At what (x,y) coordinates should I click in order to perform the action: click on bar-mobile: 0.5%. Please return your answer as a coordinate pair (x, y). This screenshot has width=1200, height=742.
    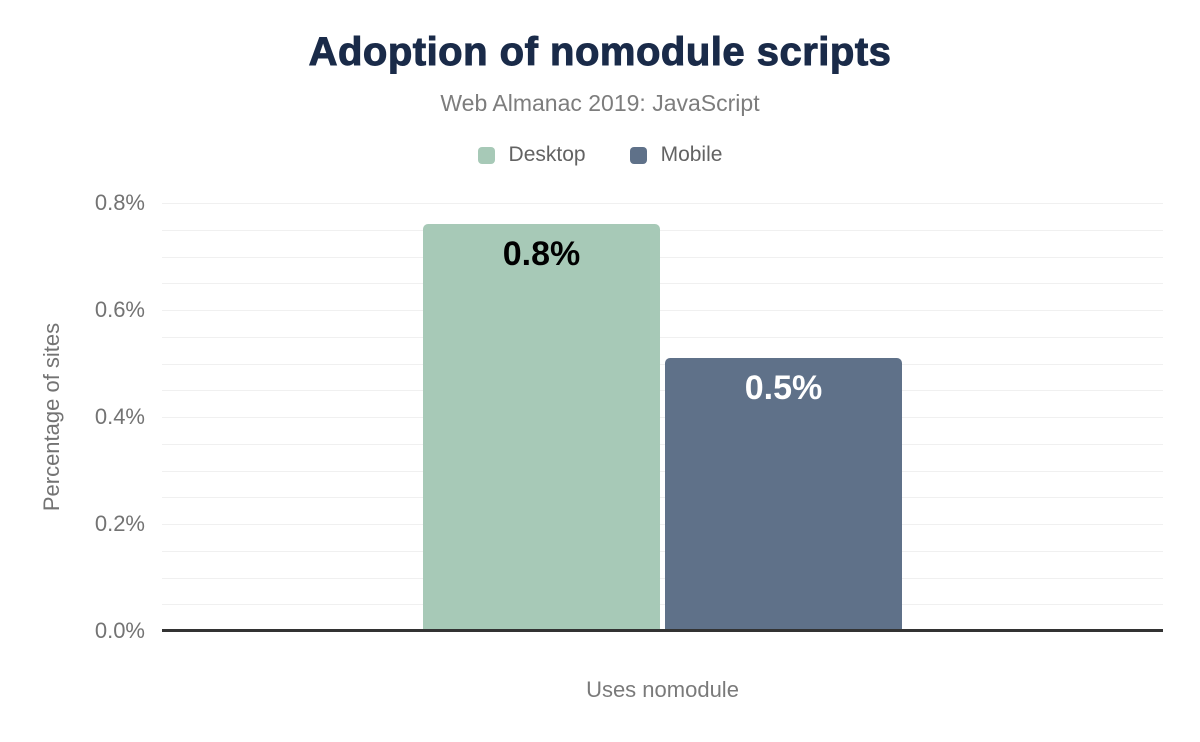
    Looking at the image, I should click on (783, 494).